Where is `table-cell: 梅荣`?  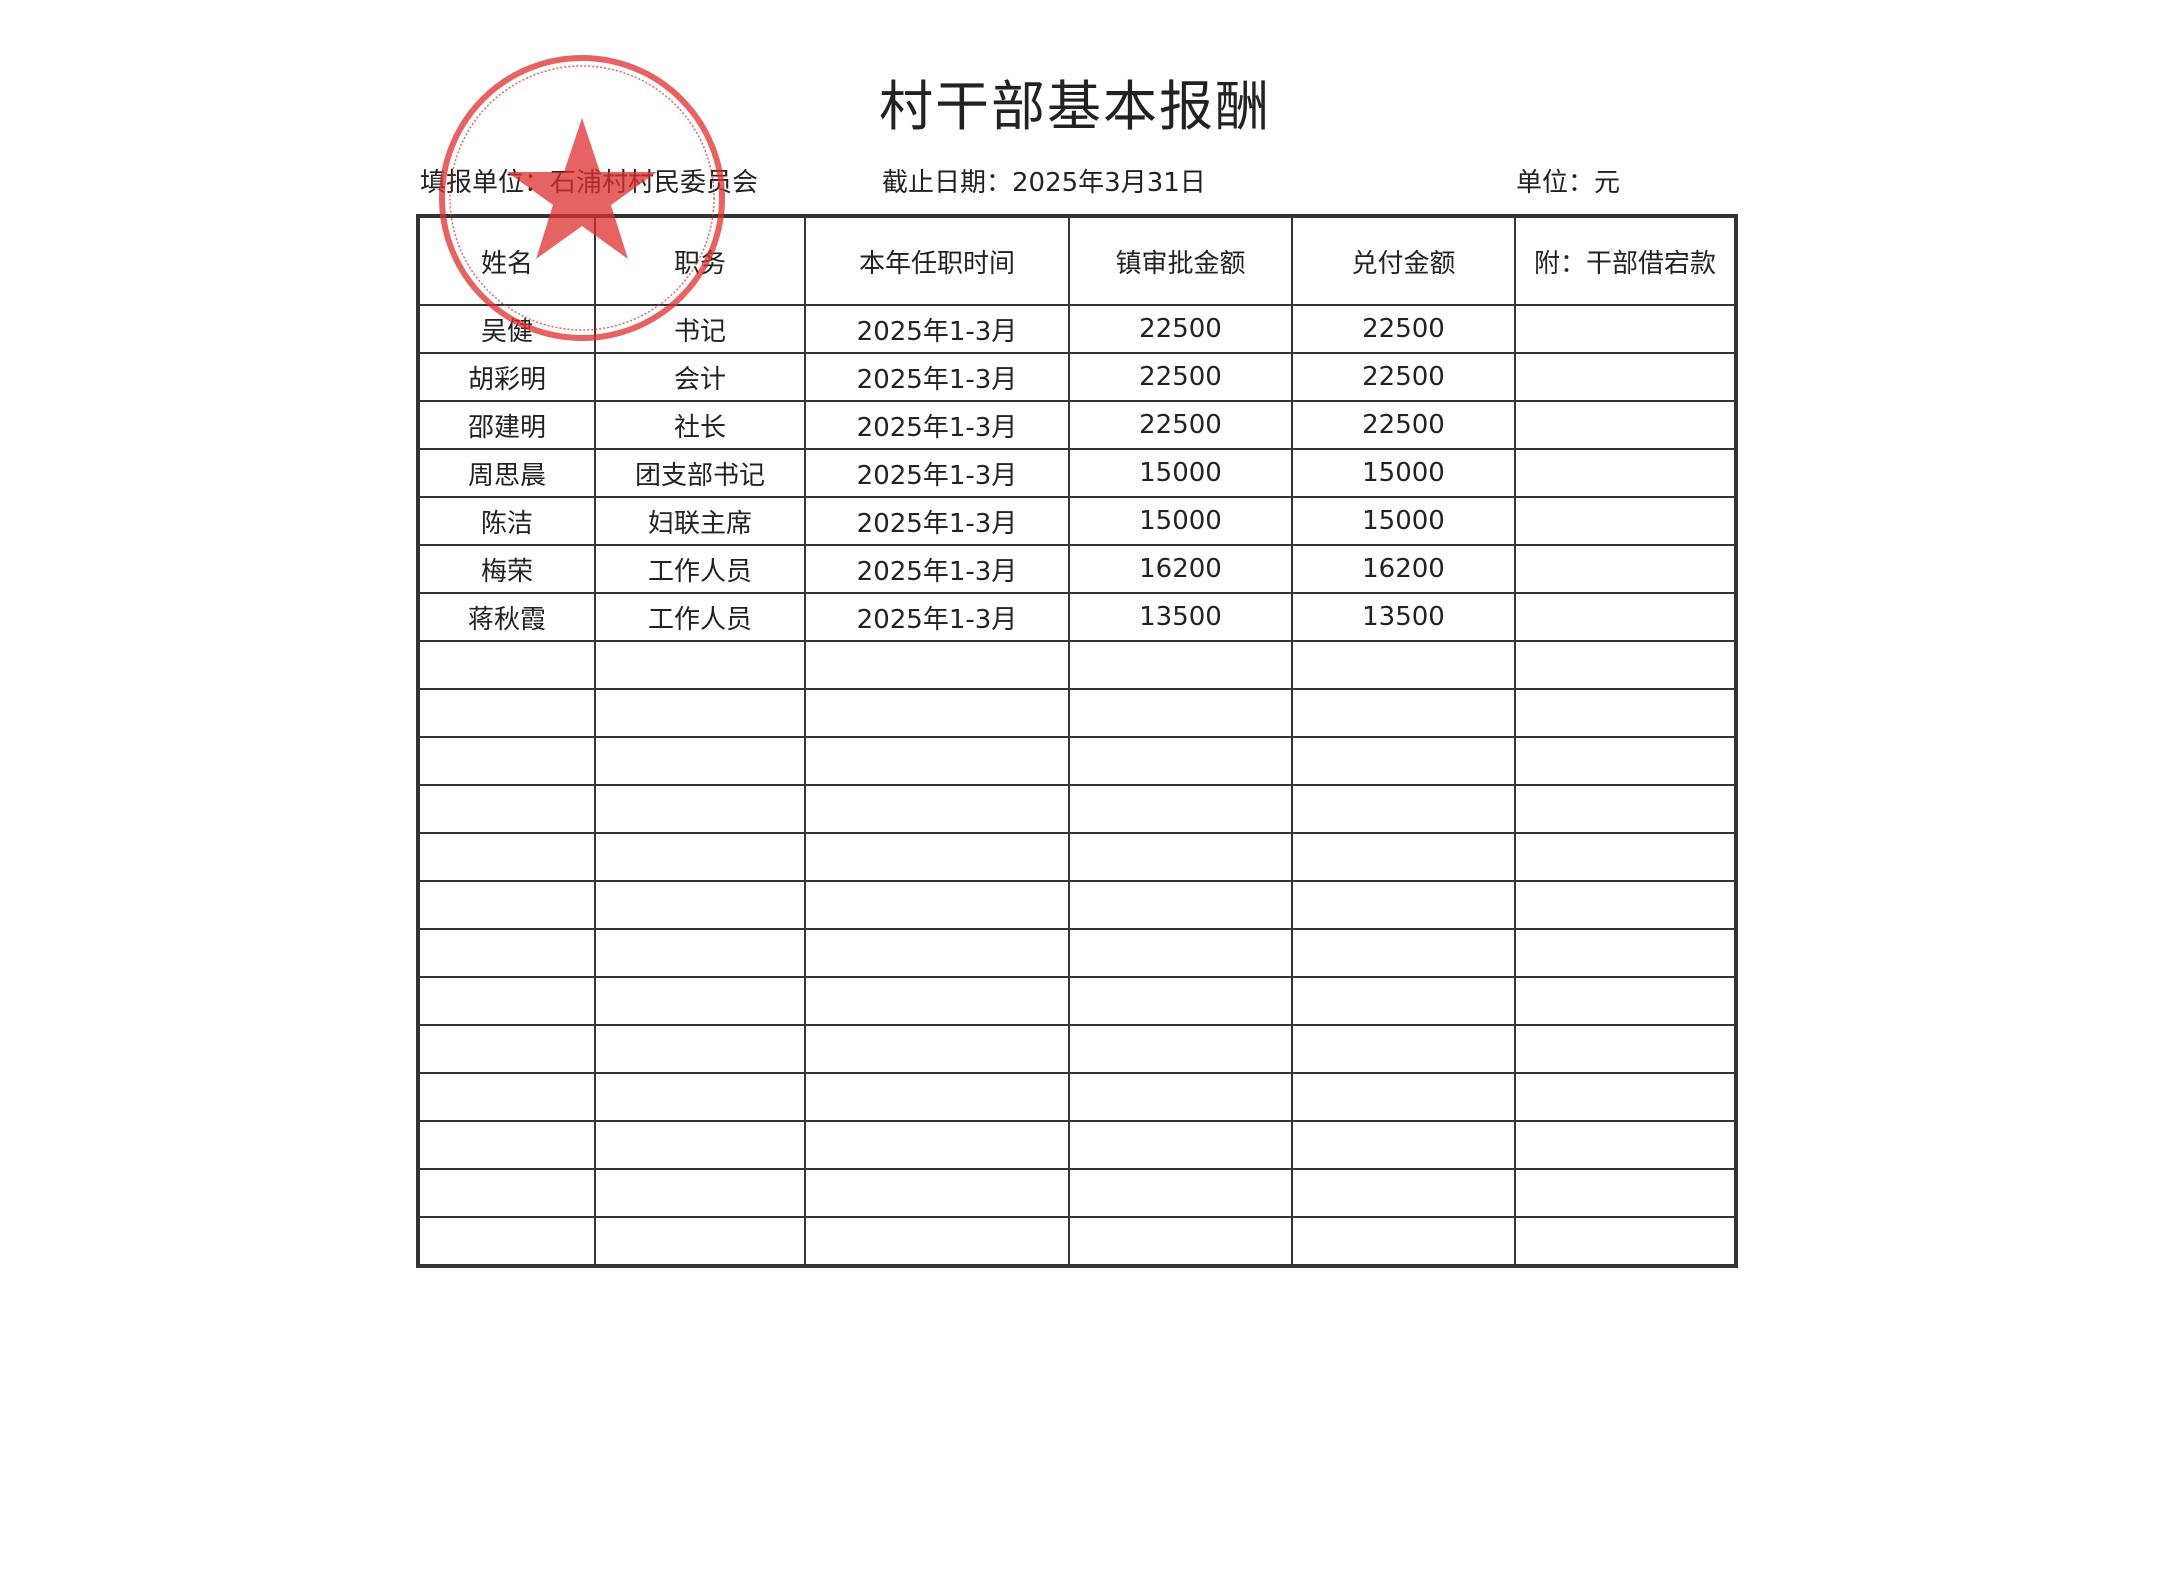
table-cell: 梅荣 is located at coordinates (506, 569).